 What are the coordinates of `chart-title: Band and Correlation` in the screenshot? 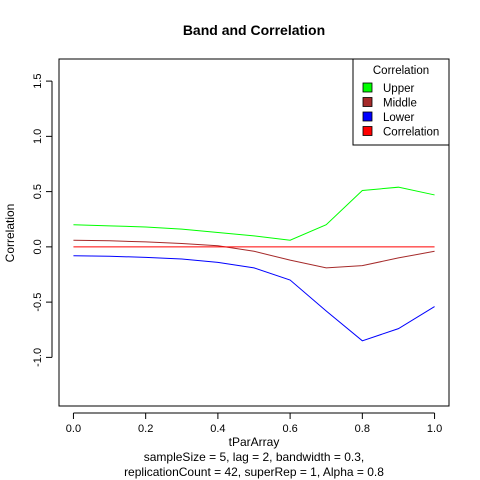 It's located at (254, 30).